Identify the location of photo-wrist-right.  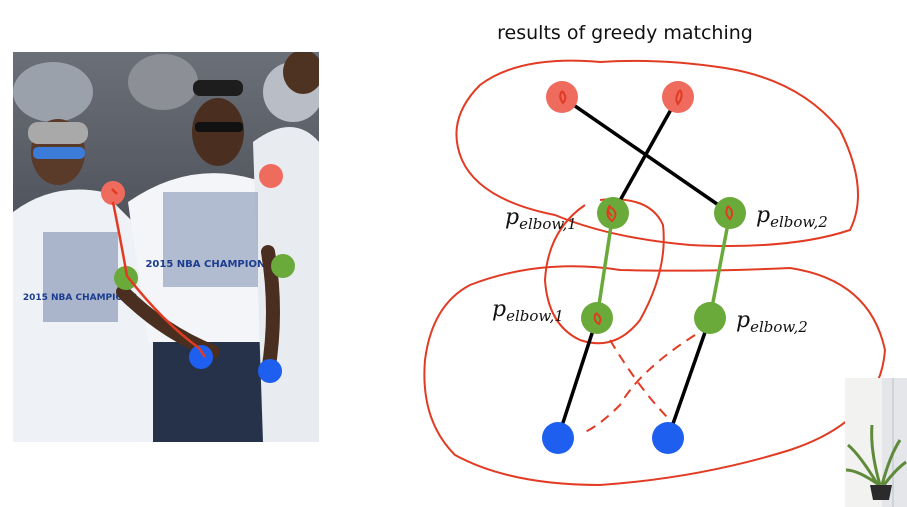
(270, 371).